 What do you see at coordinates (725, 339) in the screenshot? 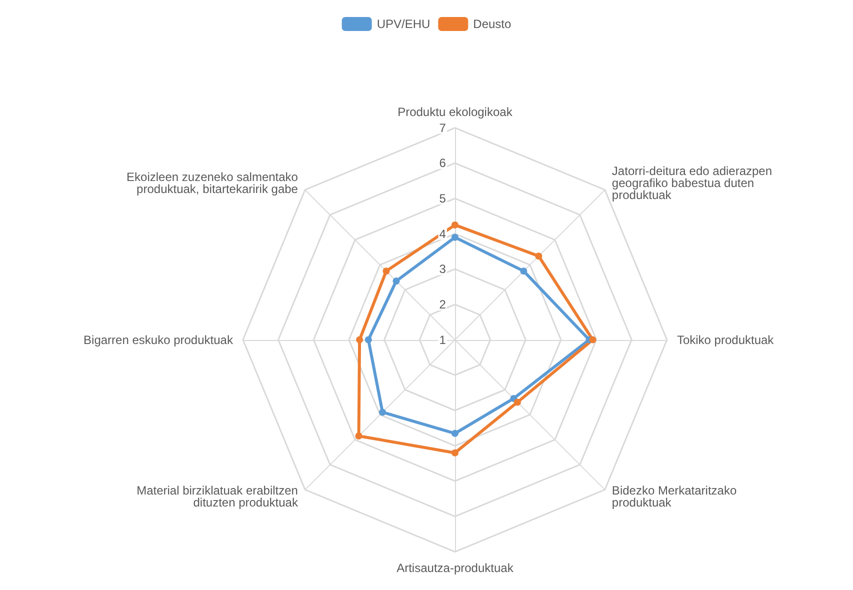
I see `spoke-label: Tokiko produktuak` at bounding box center [725, 339].